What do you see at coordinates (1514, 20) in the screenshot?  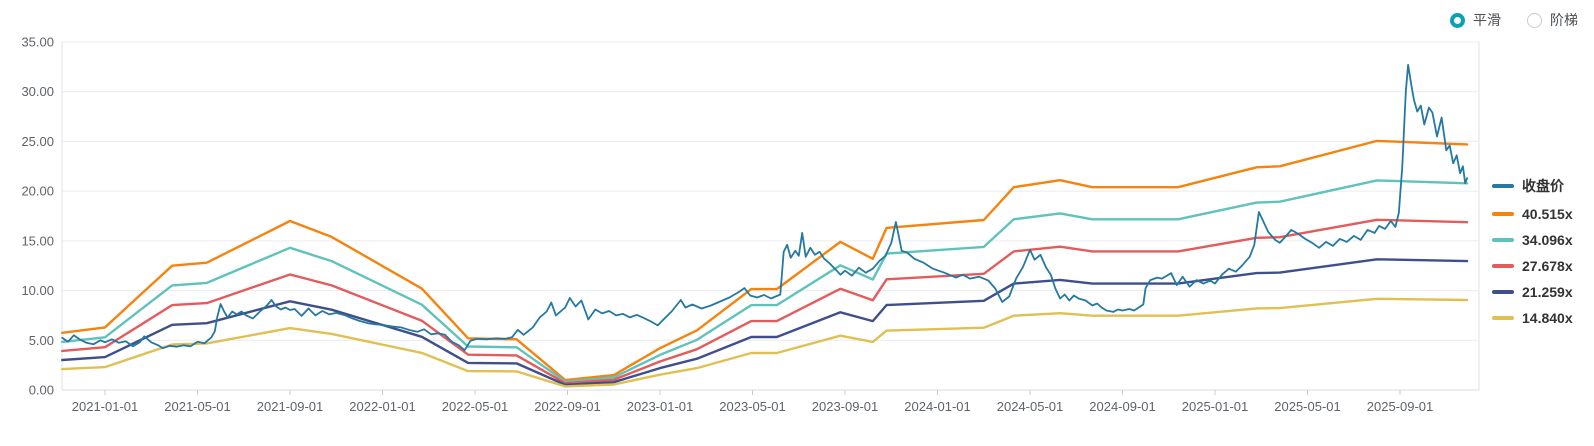 I see `line-mode-radio-group: 平滑 阶梯` at bounding box center [1514, 20].